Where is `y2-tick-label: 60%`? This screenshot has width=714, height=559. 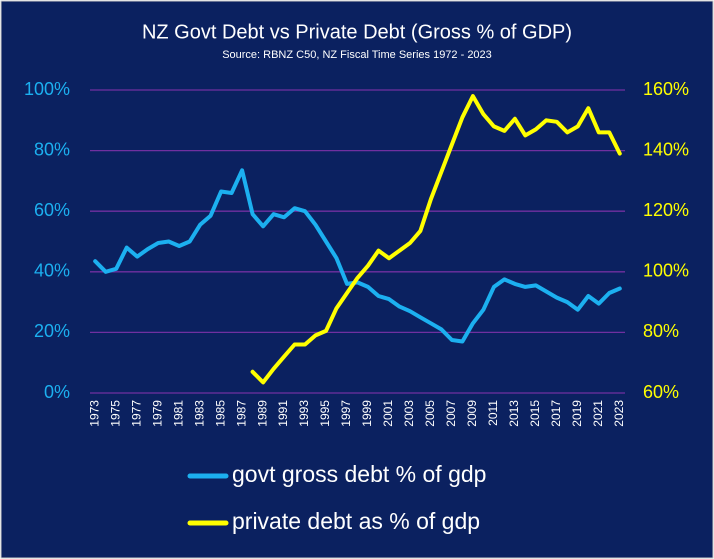
y2-tick-label: 60% is located at coordinates (661, 392).